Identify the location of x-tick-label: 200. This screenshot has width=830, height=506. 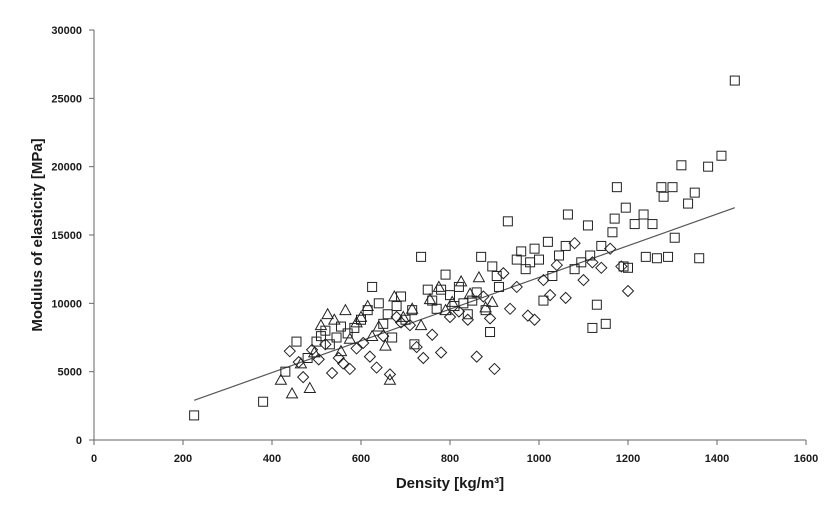
(183, 459).